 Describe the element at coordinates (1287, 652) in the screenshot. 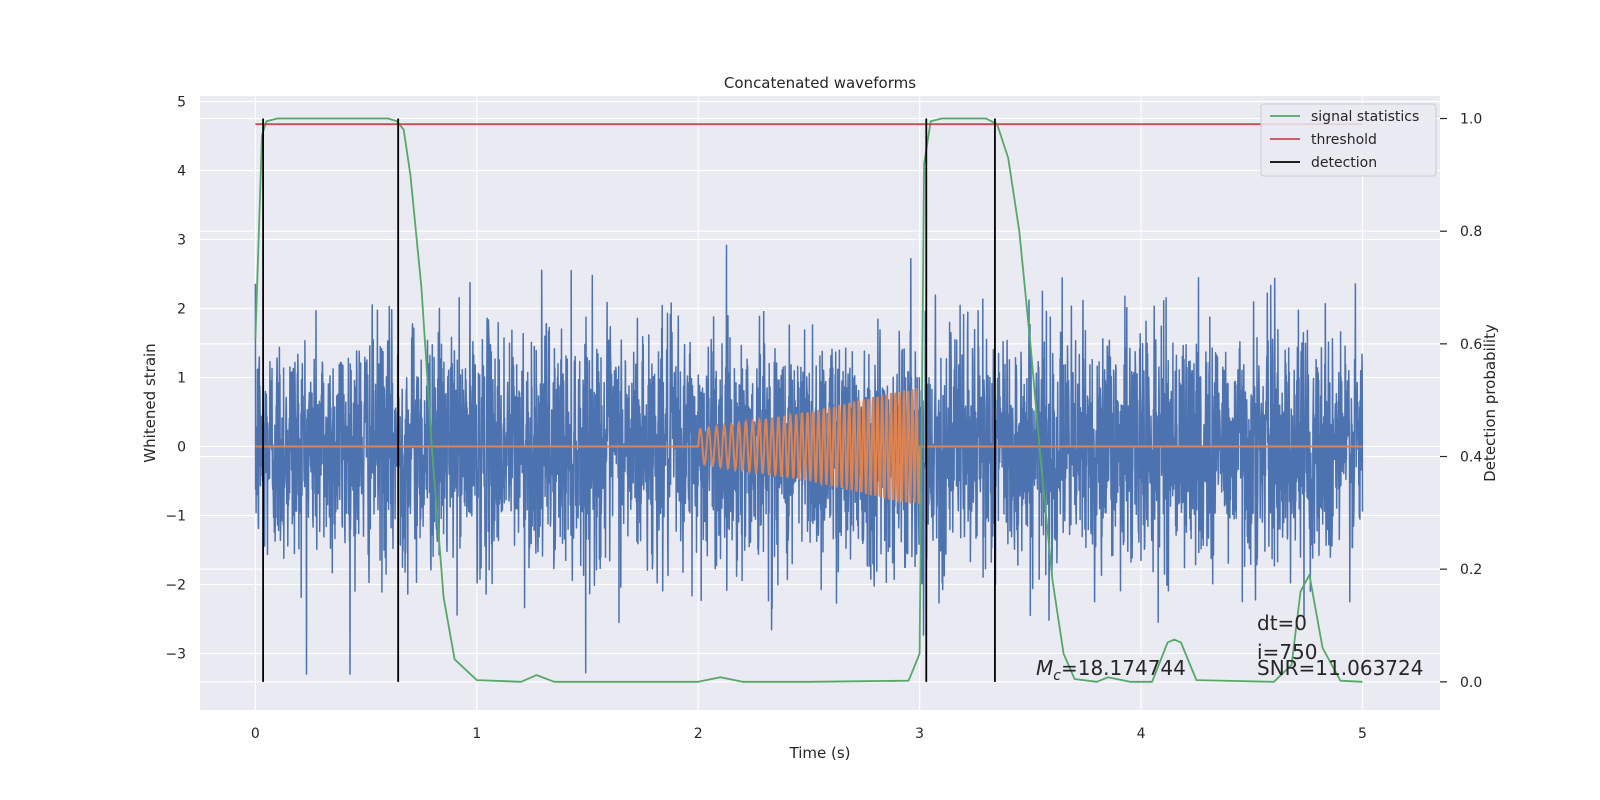

I see `annotation-i: i=750` at that location.